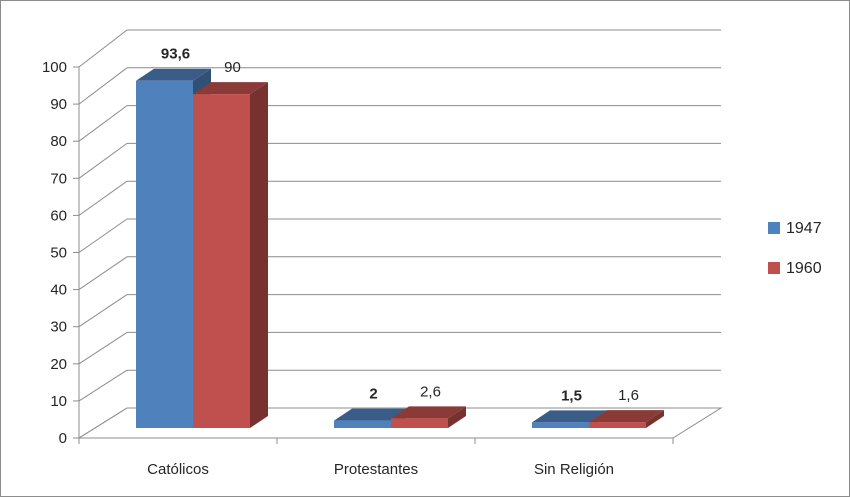 This screenshot has height=498, width=850. Describe the element at coordinates (430, 391) in the screenshot. I see `data-label: 2,6` at that location.